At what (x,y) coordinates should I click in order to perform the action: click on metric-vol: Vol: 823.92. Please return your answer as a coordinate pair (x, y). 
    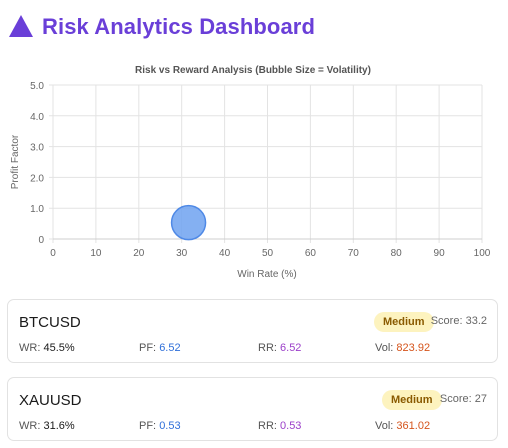
    Looking at the image, I should click on (402, 348).